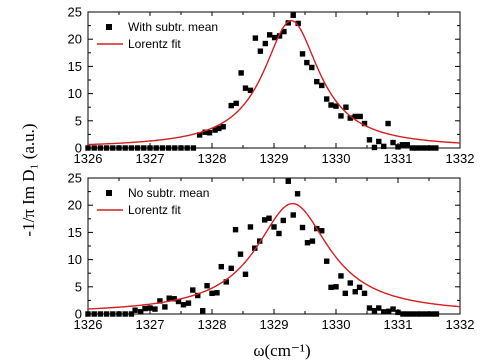 The image size is (490, 361). I want to click on y-tick-label: 15, so click(75, 66).